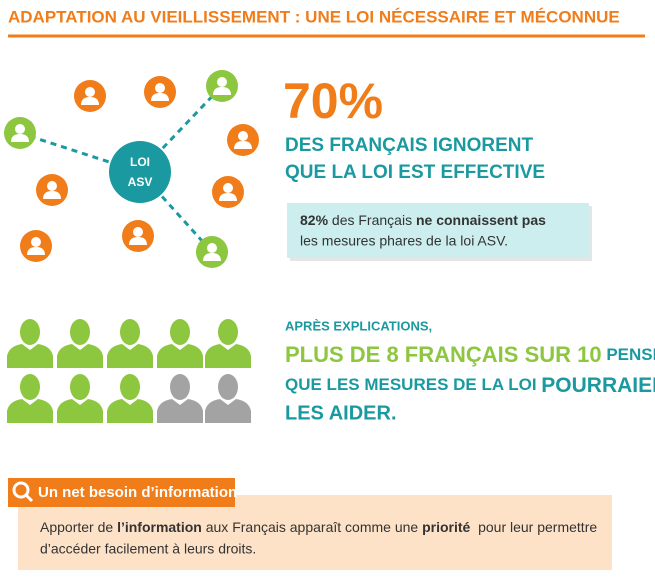 The height and width of the screenshot is (577, 655). I want to click on info-heading: Un net besoin d’information, so click(137, 492).